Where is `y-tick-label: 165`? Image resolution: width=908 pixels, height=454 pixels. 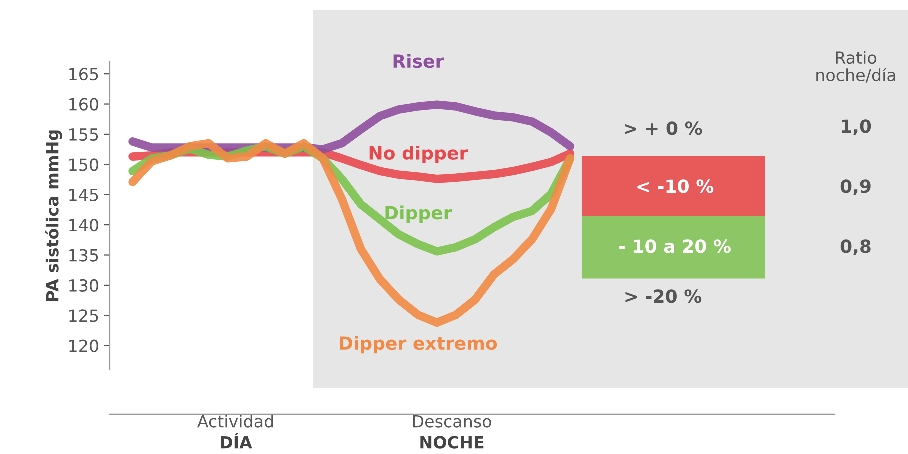 y-tick-label: 165 is located at coordinates (84, 74).